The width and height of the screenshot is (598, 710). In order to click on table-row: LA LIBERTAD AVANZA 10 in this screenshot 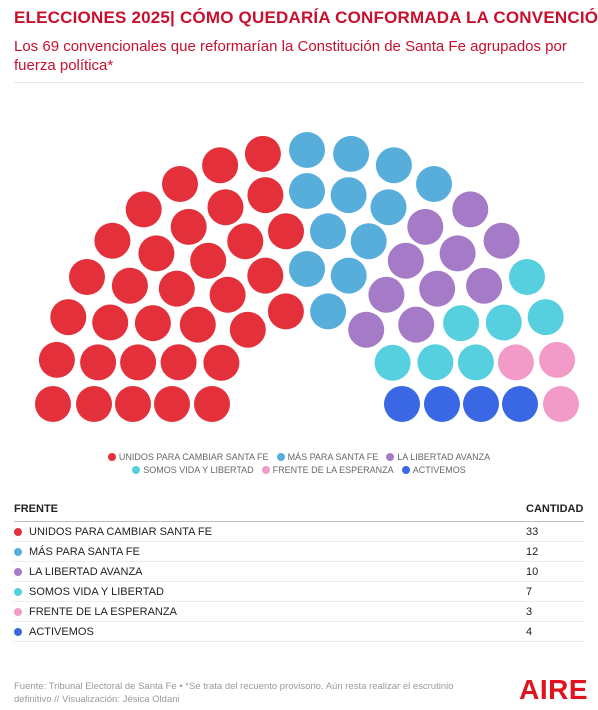, I will do `click(299, 572)`.